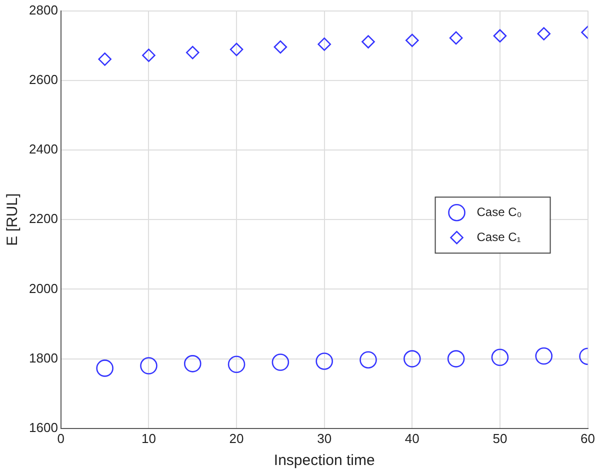 Image resolution: width=598 pixels, height=472 pixels. Describe the element at coordinates (13, 219) in the screenshot. I see `y-axis-title: E [RUL]` at that location.